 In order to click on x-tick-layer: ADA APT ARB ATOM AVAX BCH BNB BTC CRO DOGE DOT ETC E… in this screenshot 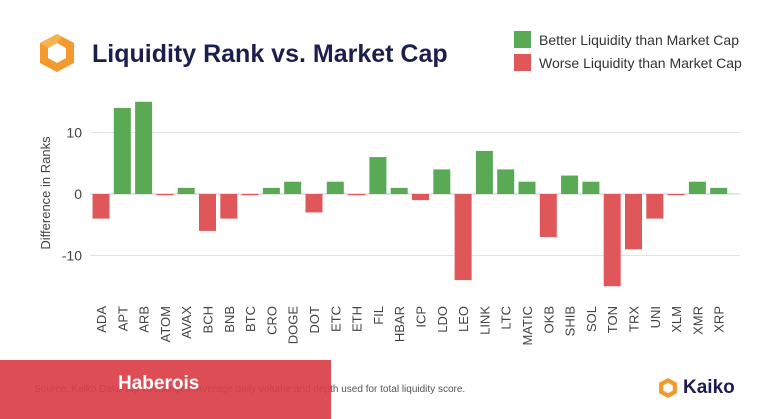, I will do `click(410, 326)`.